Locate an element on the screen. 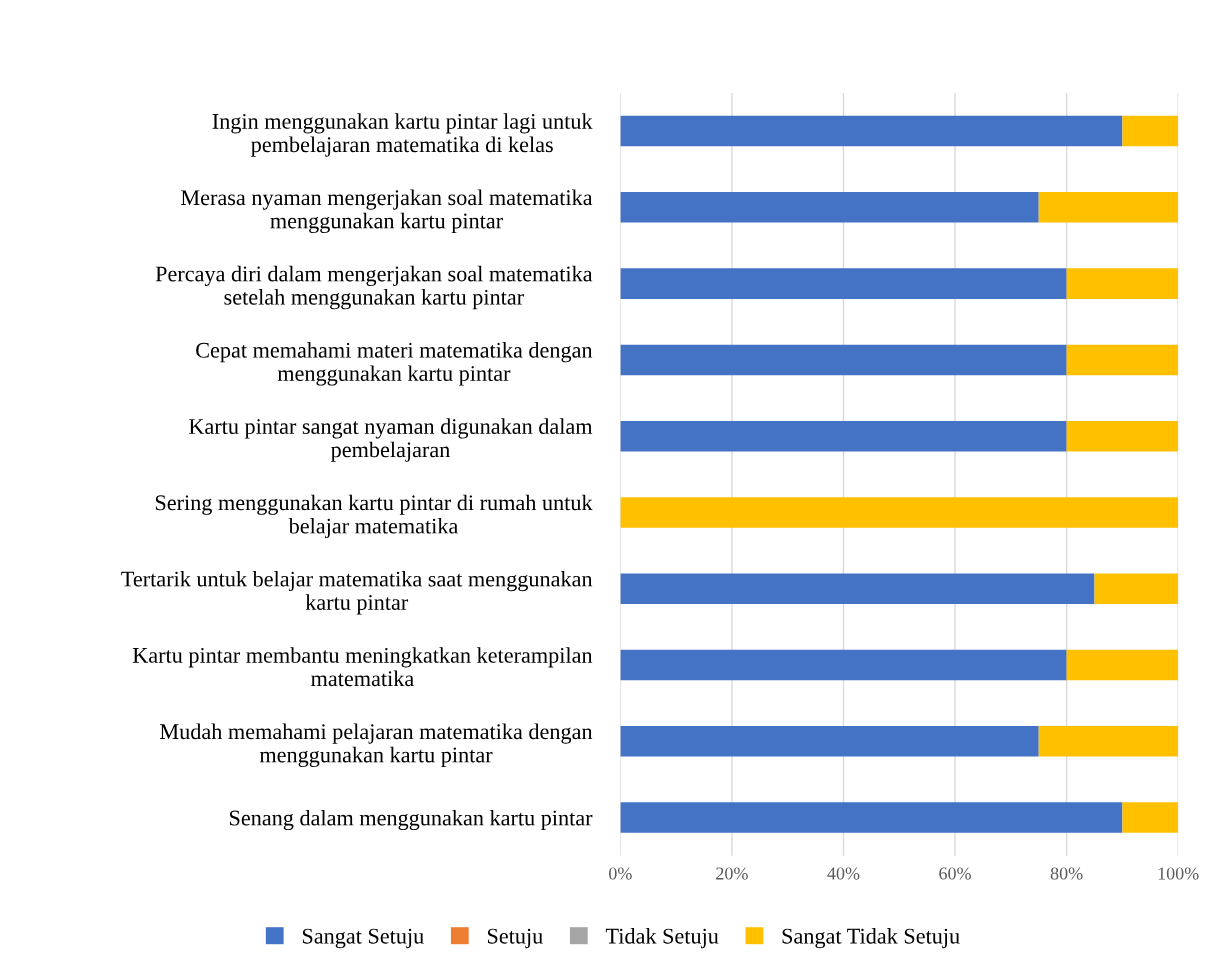  y-tick-label: Percaya diri dalam mengerjakan soal matematika setelah menggunakan kartu pintar is located at coordinates (374, 287).